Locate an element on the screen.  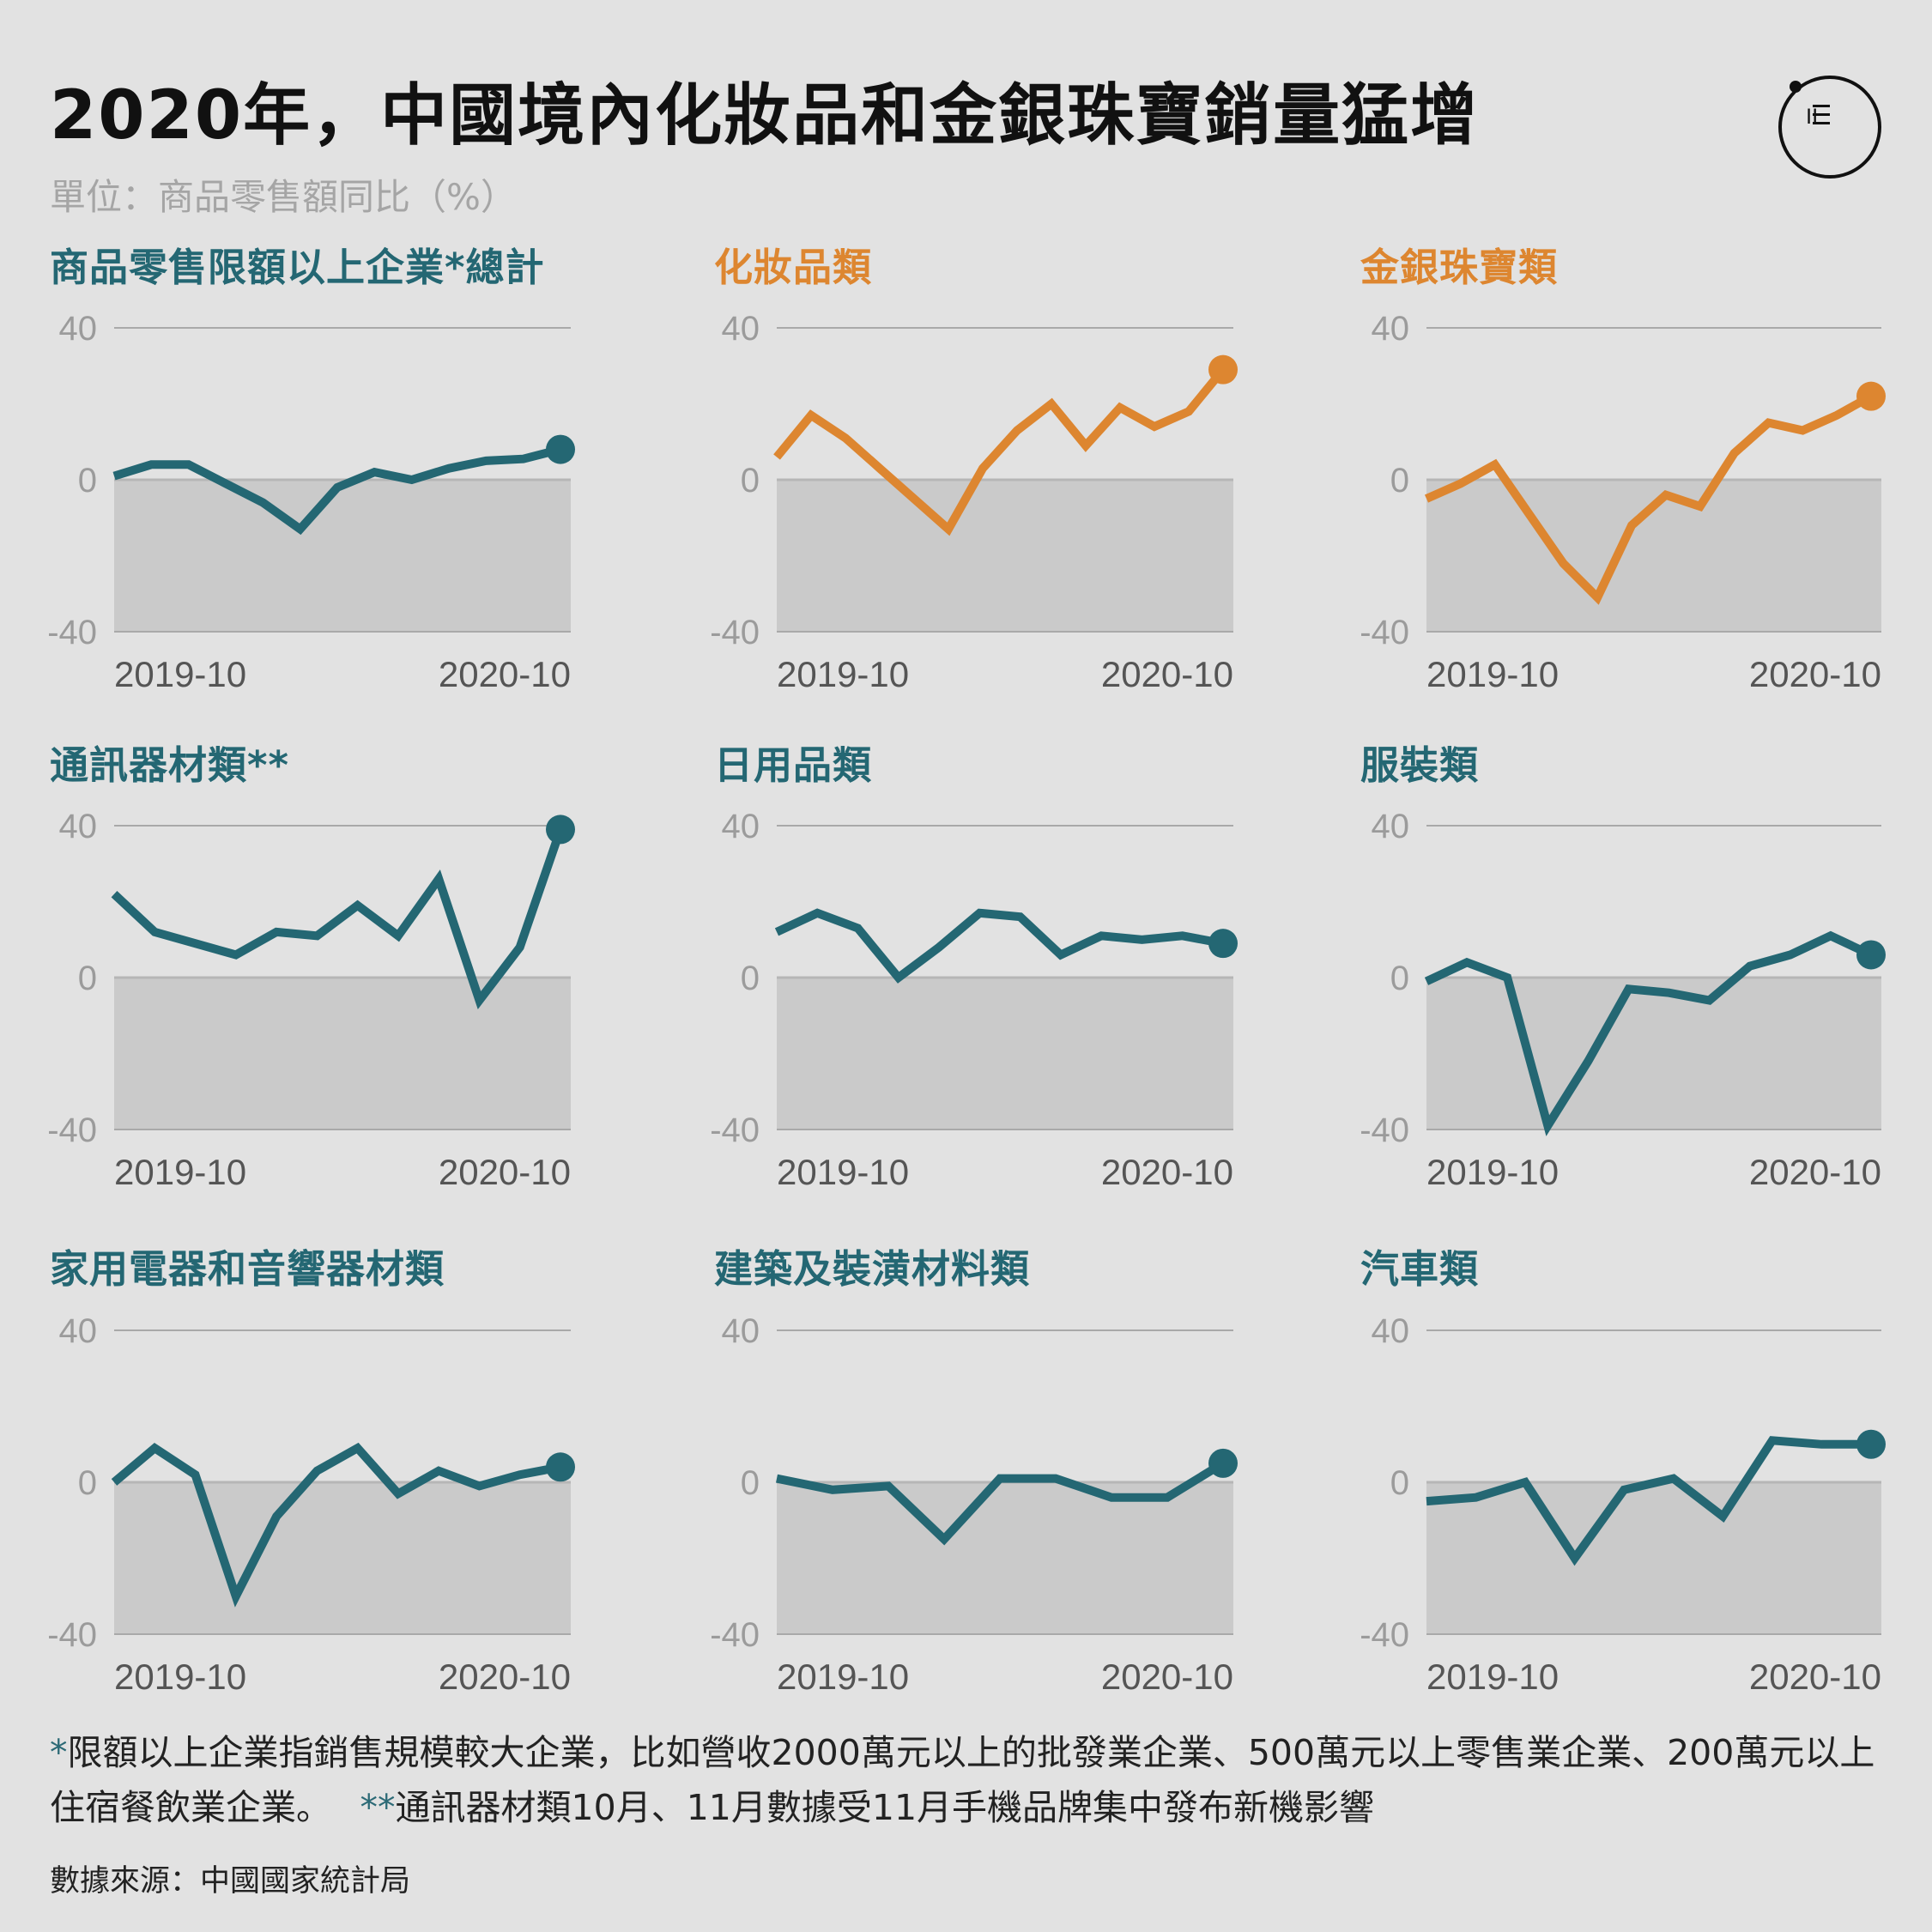
panel-title-building-materials: 建築及裝潢材料類 is located at coordinates (873, 1269).